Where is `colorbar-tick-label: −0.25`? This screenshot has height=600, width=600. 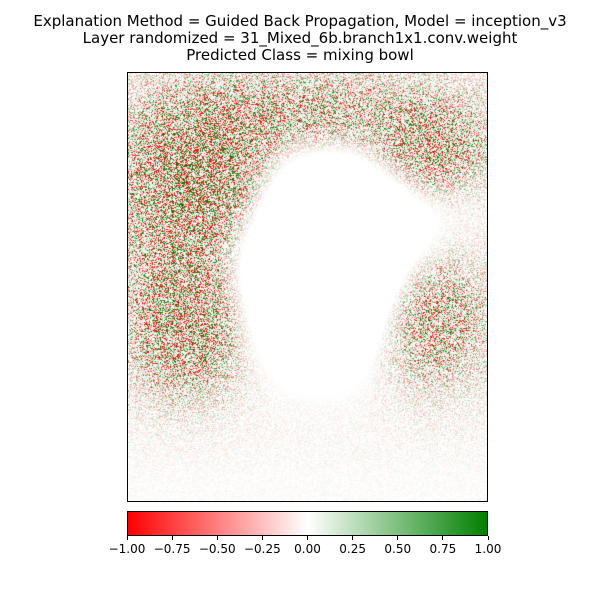
colorbar-tick-label: −0.25 is located at coordinates (262, 549).